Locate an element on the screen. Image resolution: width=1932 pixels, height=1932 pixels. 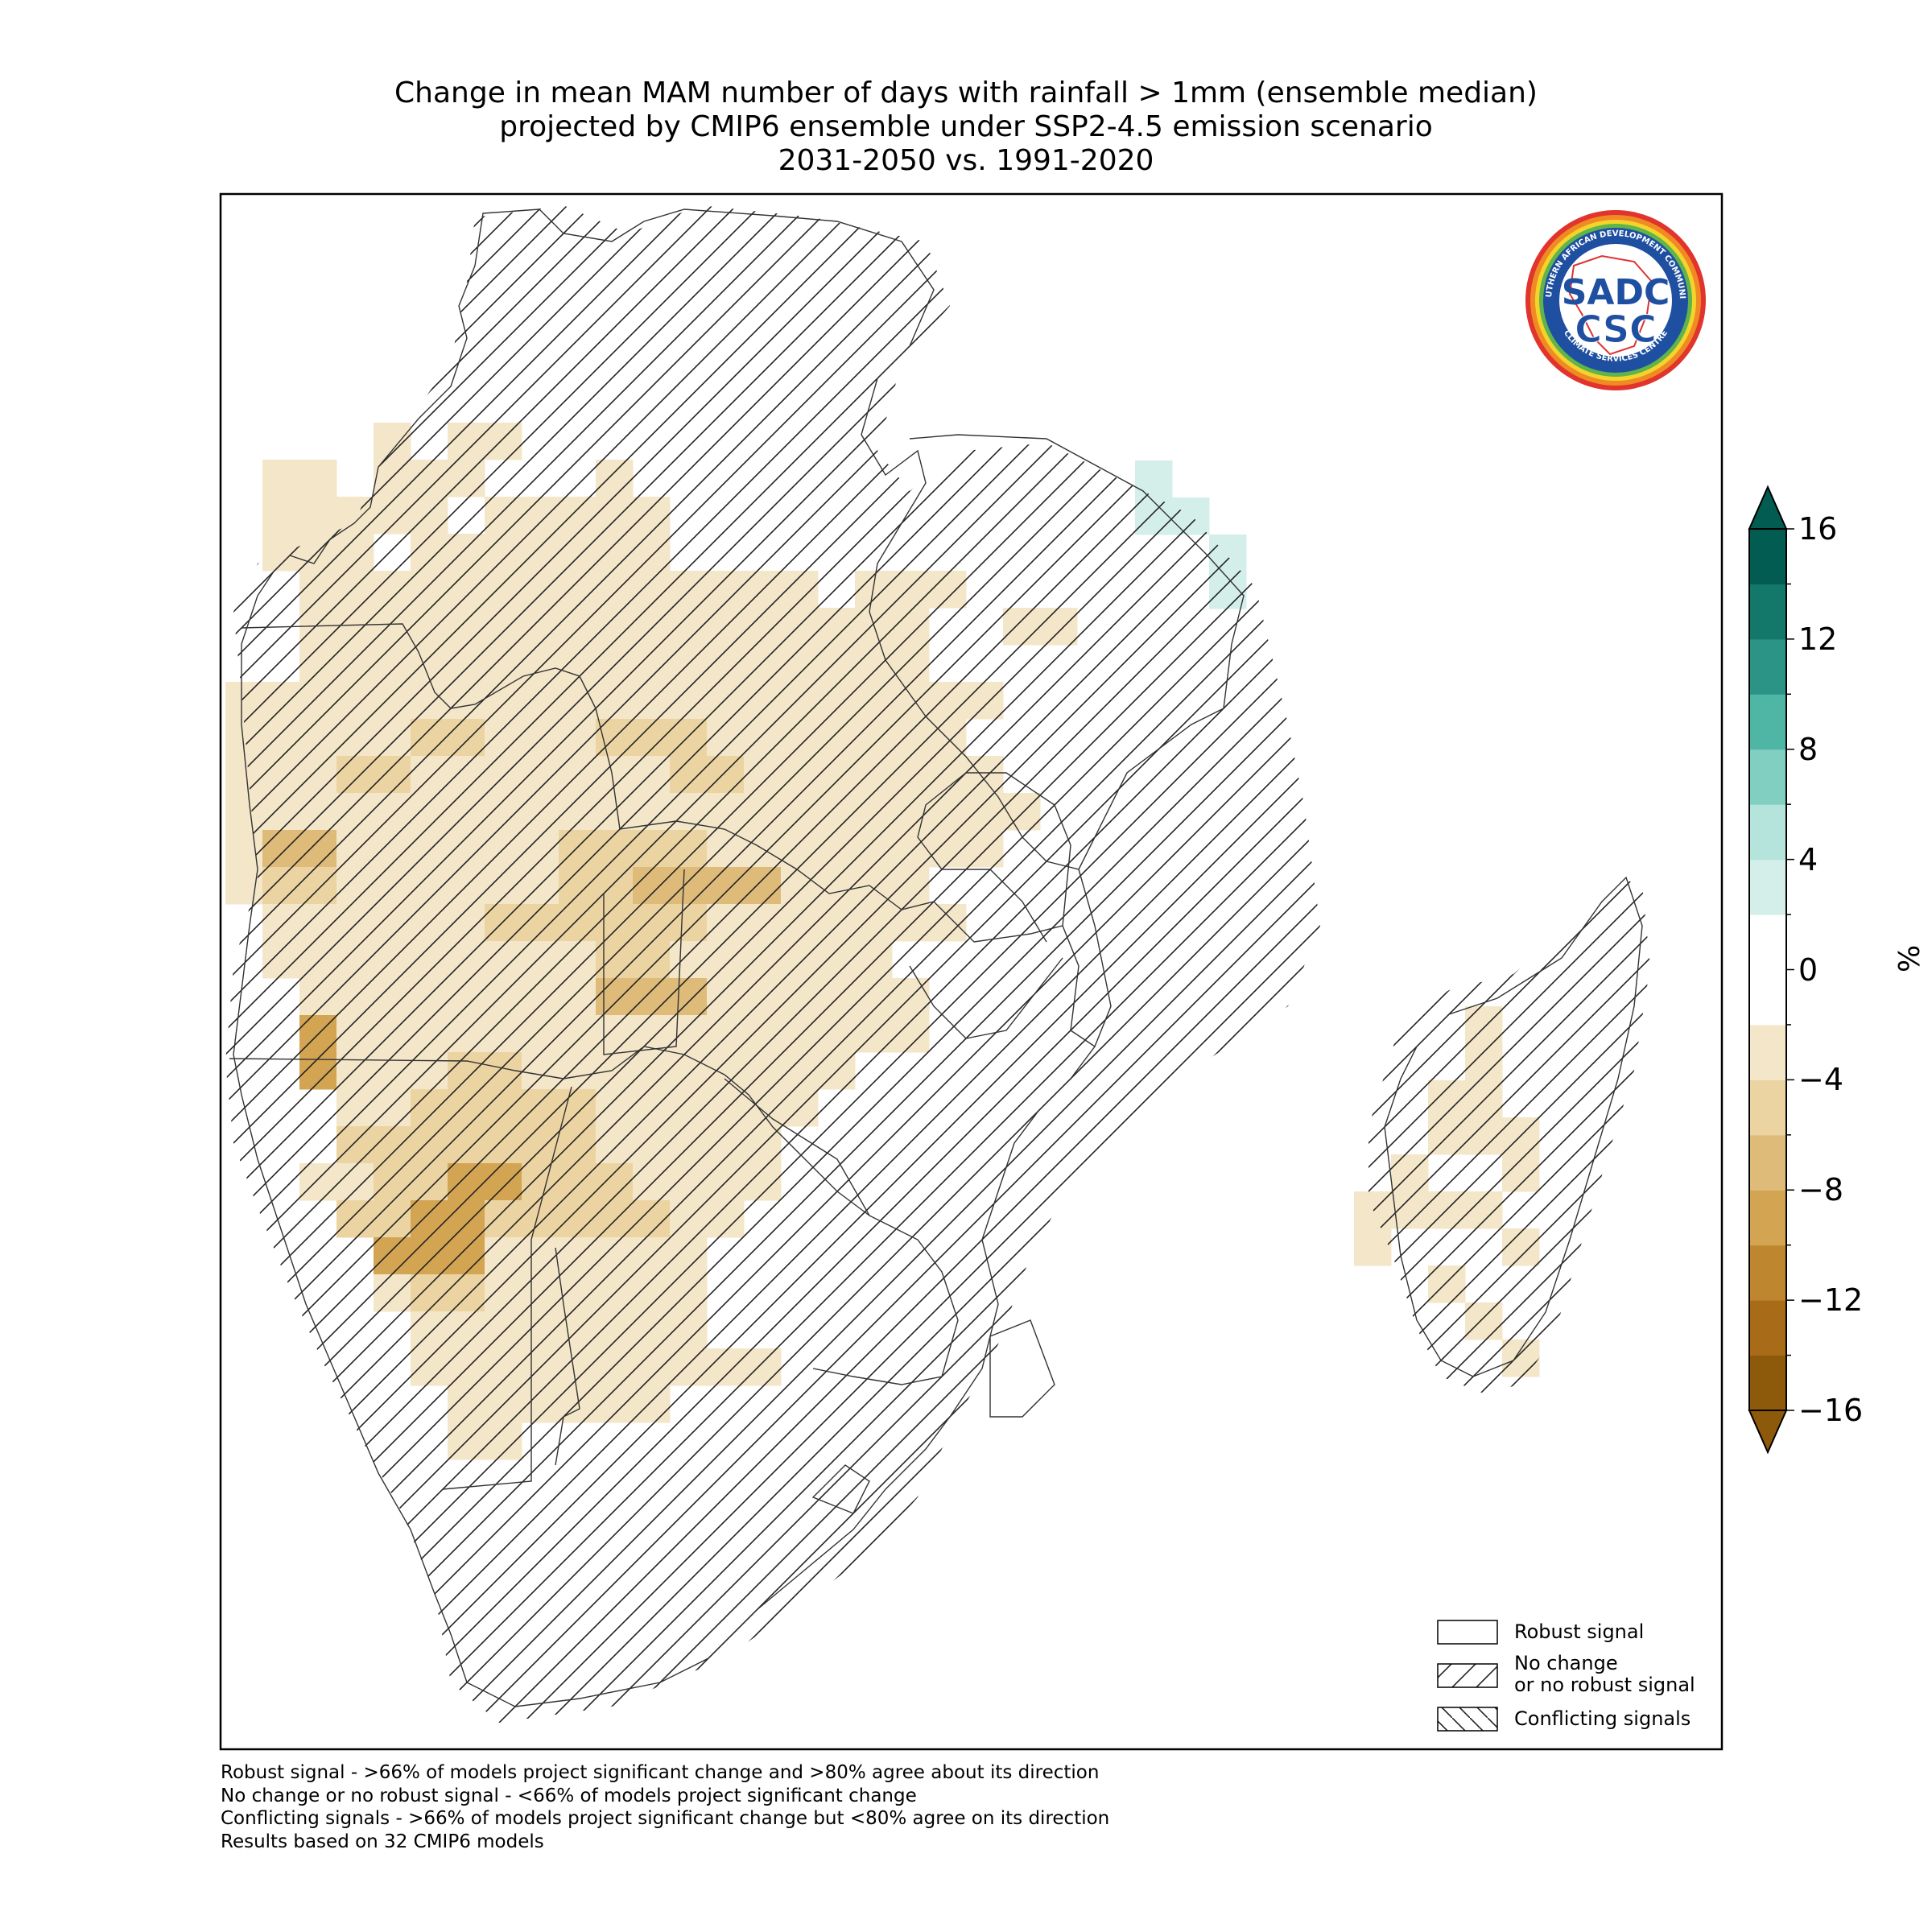
title-line-3: 2031-2050 vs. 1991-2020 is located at coordinates (966, 160).